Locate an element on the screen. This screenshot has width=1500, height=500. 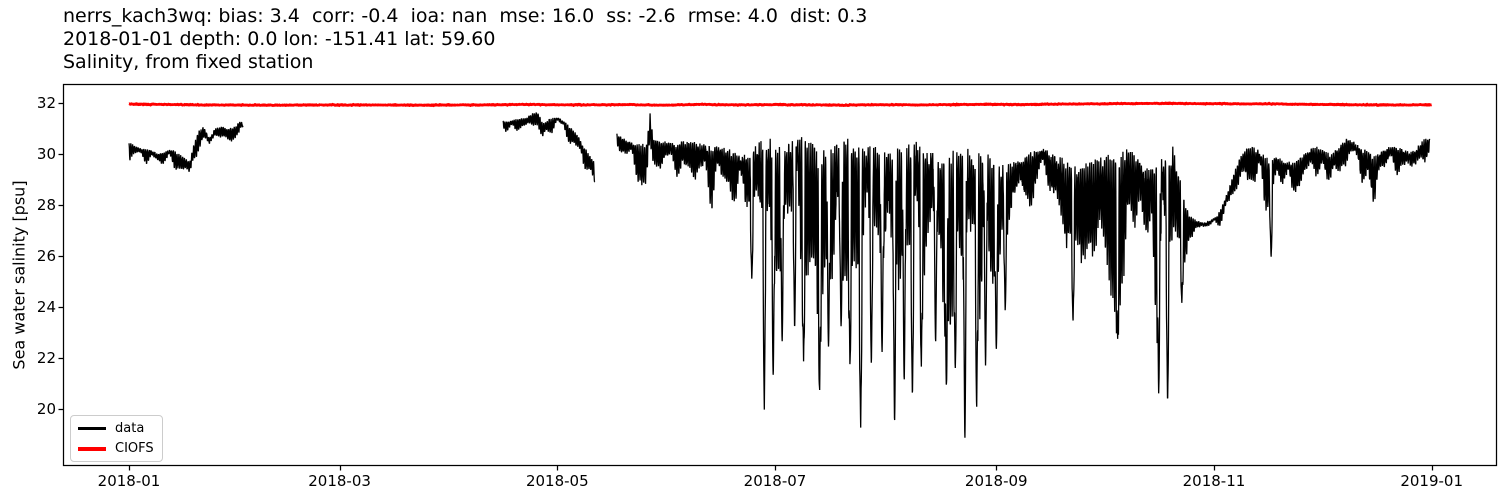
x-tick-label: 2018-11 is located at coordinates (1214, 481).